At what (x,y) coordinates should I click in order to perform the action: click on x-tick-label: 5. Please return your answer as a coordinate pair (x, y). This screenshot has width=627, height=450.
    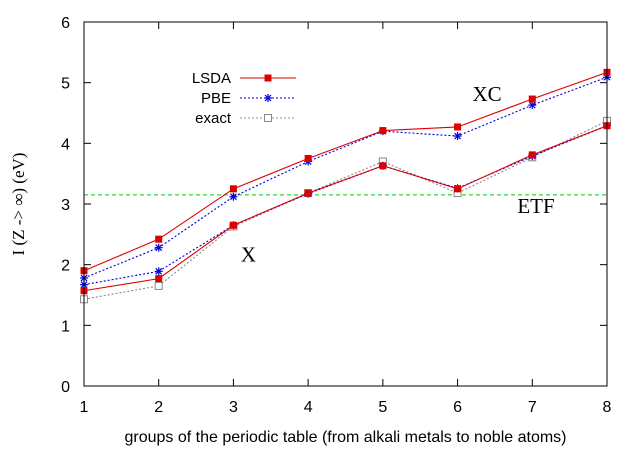
    Looking at the image, I should click on (382, 407).